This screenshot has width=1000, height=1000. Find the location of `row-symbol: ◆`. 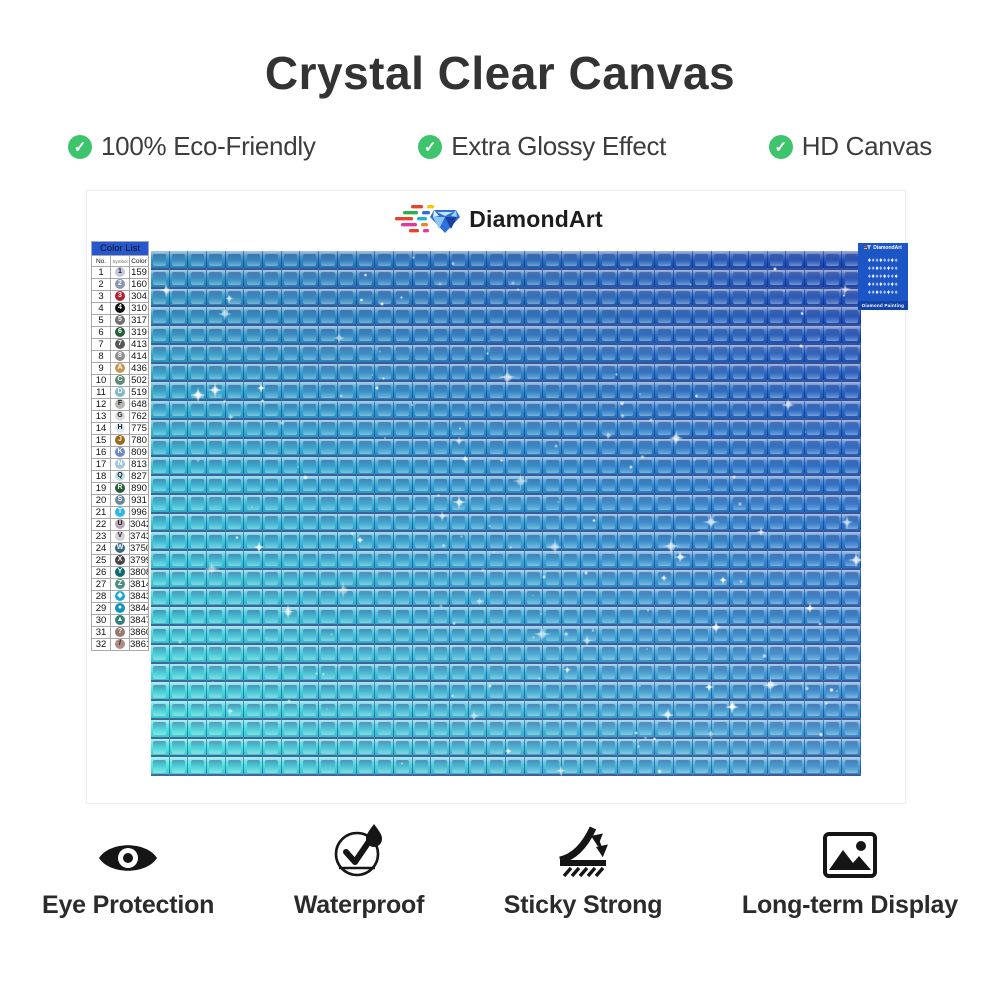

row-symbol: ◆ is located at coordinates (120, 596).